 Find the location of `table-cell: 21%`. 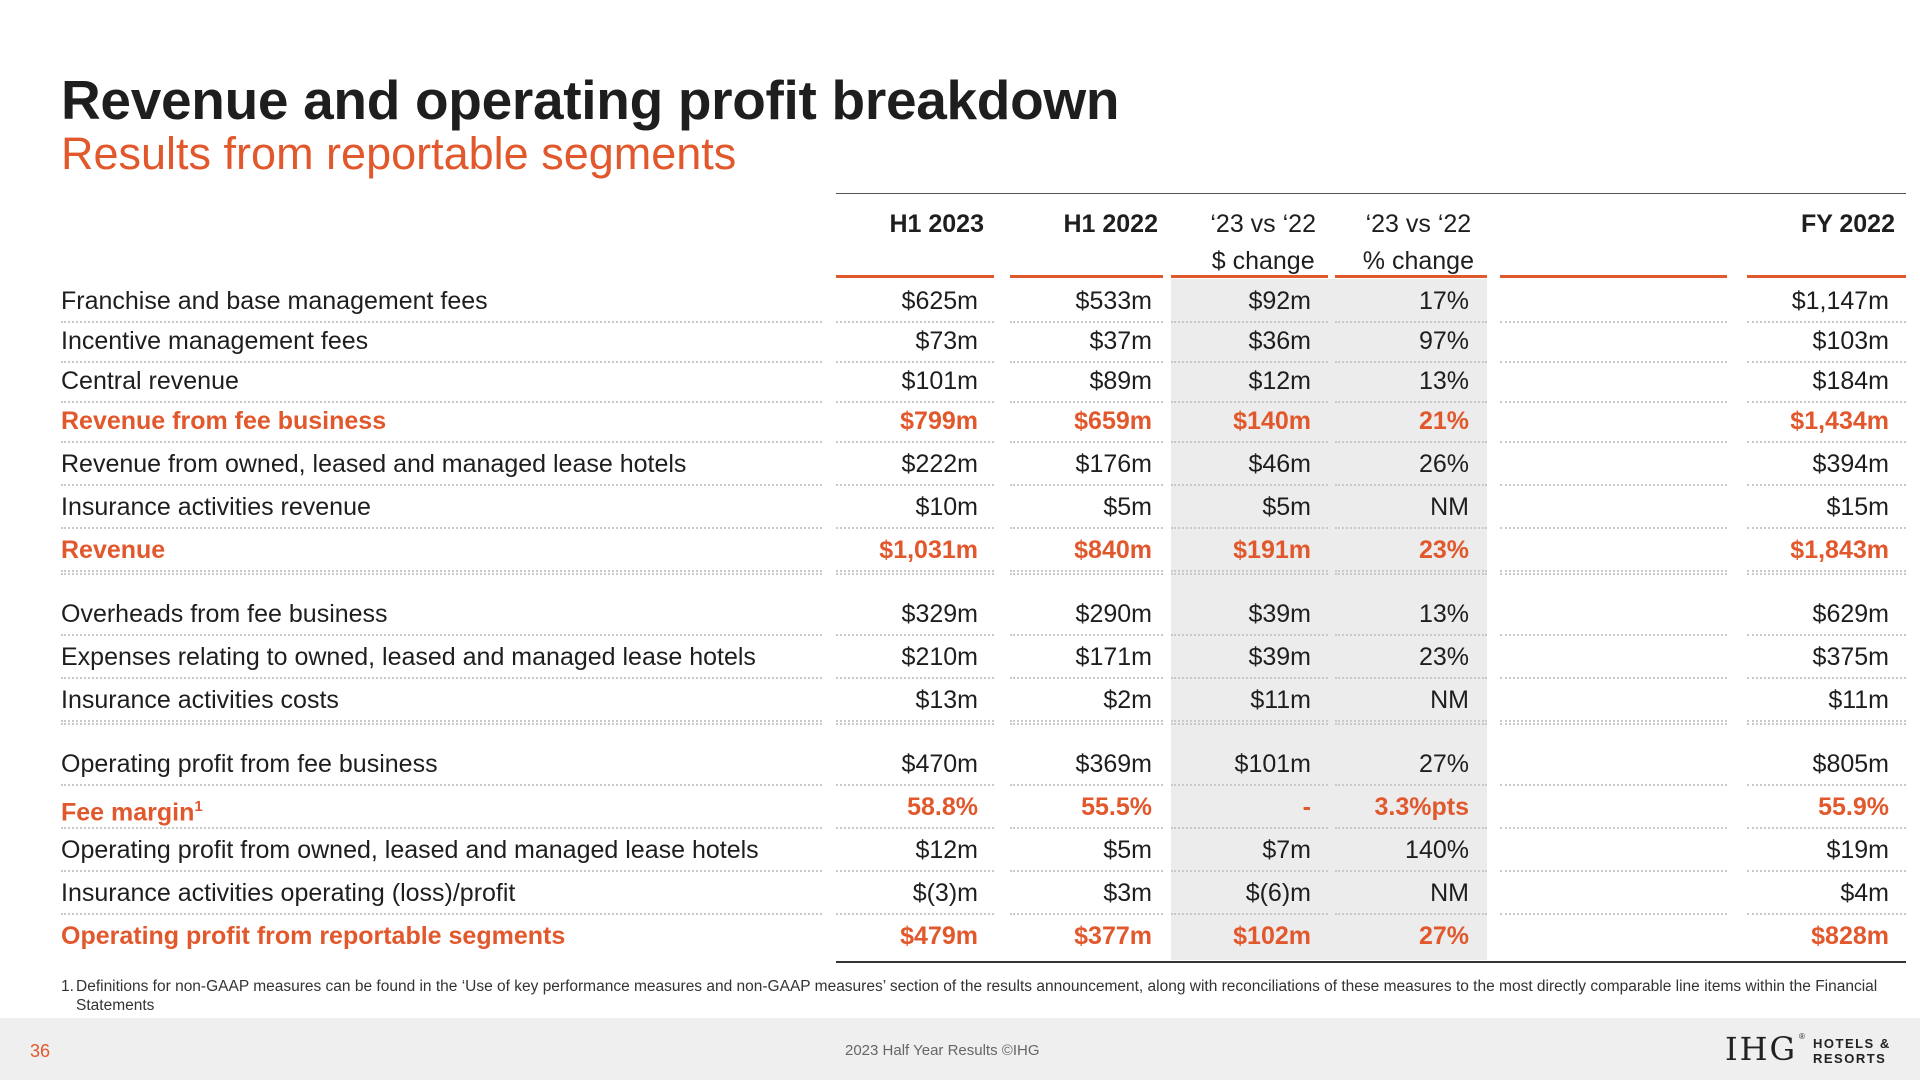

table-cell: 21% is located at coordinates (1443, 421).